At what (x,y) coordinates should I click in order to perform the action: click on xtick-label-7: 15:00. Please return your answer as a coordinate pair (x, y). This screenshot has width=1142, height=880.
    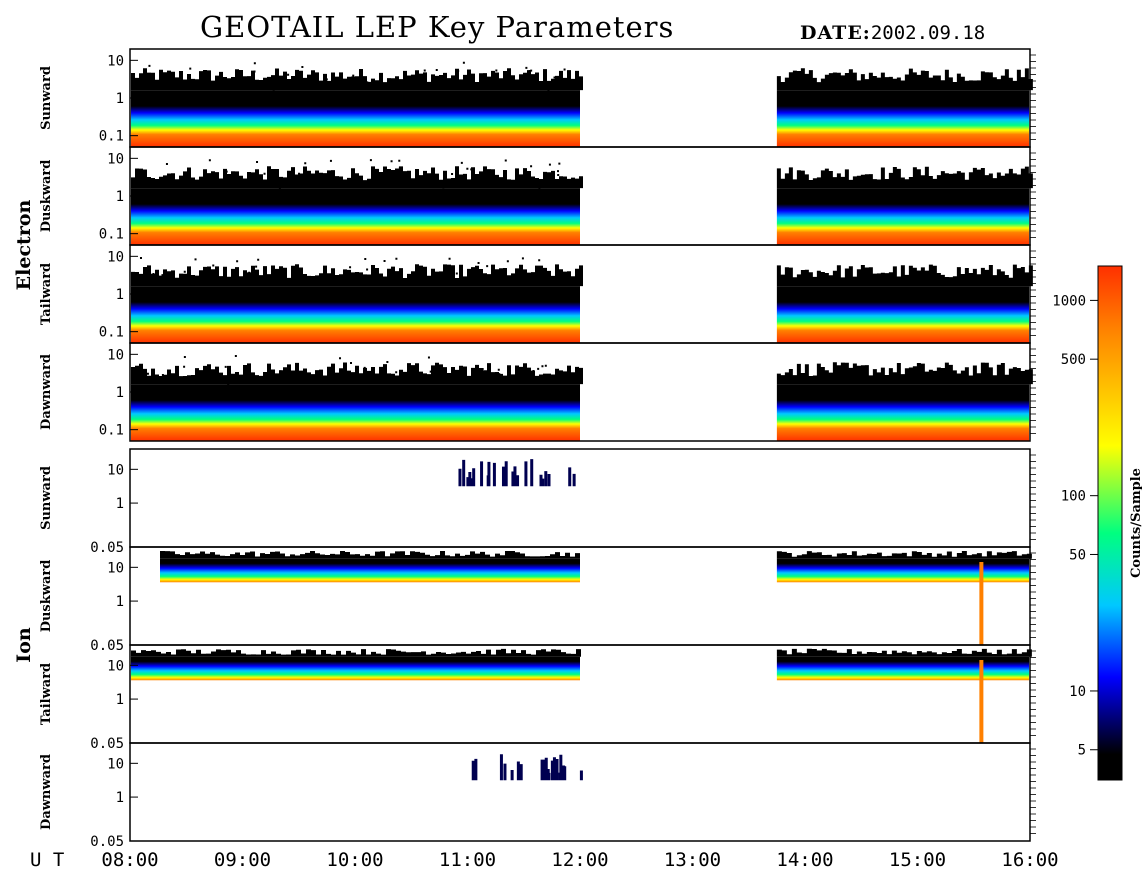
    Looking at the image, I should click on (917, 860).